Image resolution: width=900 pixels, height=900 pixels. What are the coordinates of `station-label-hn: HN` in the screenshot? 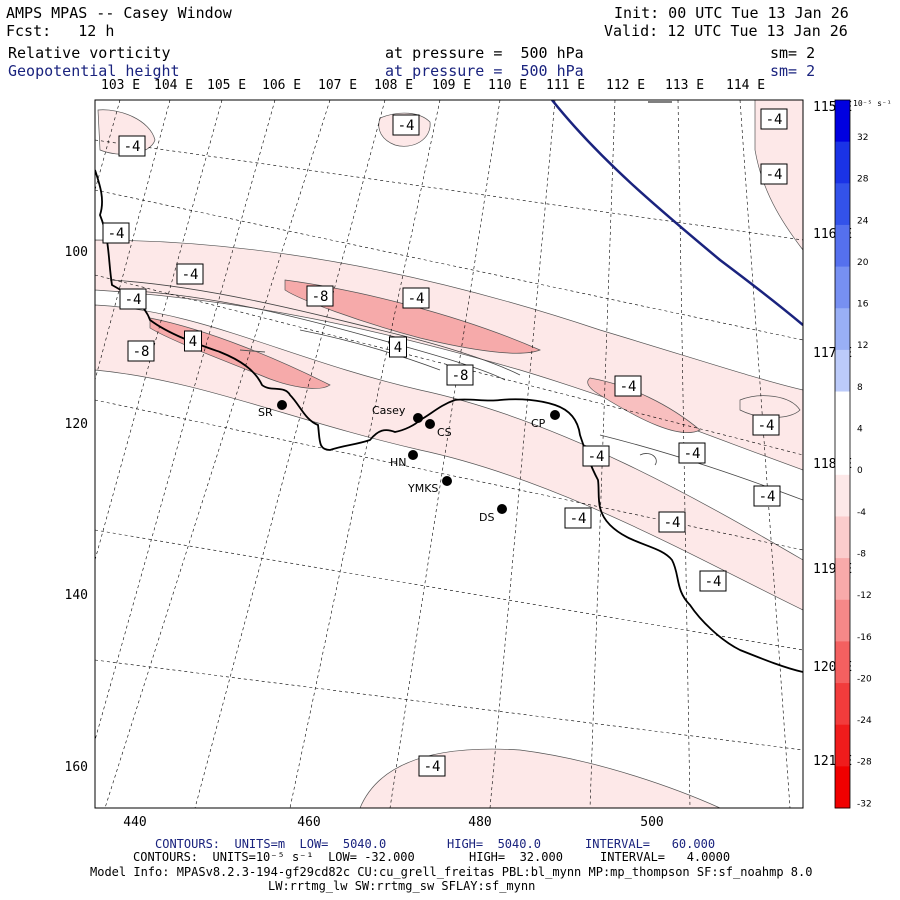 It's located at (398, 462).